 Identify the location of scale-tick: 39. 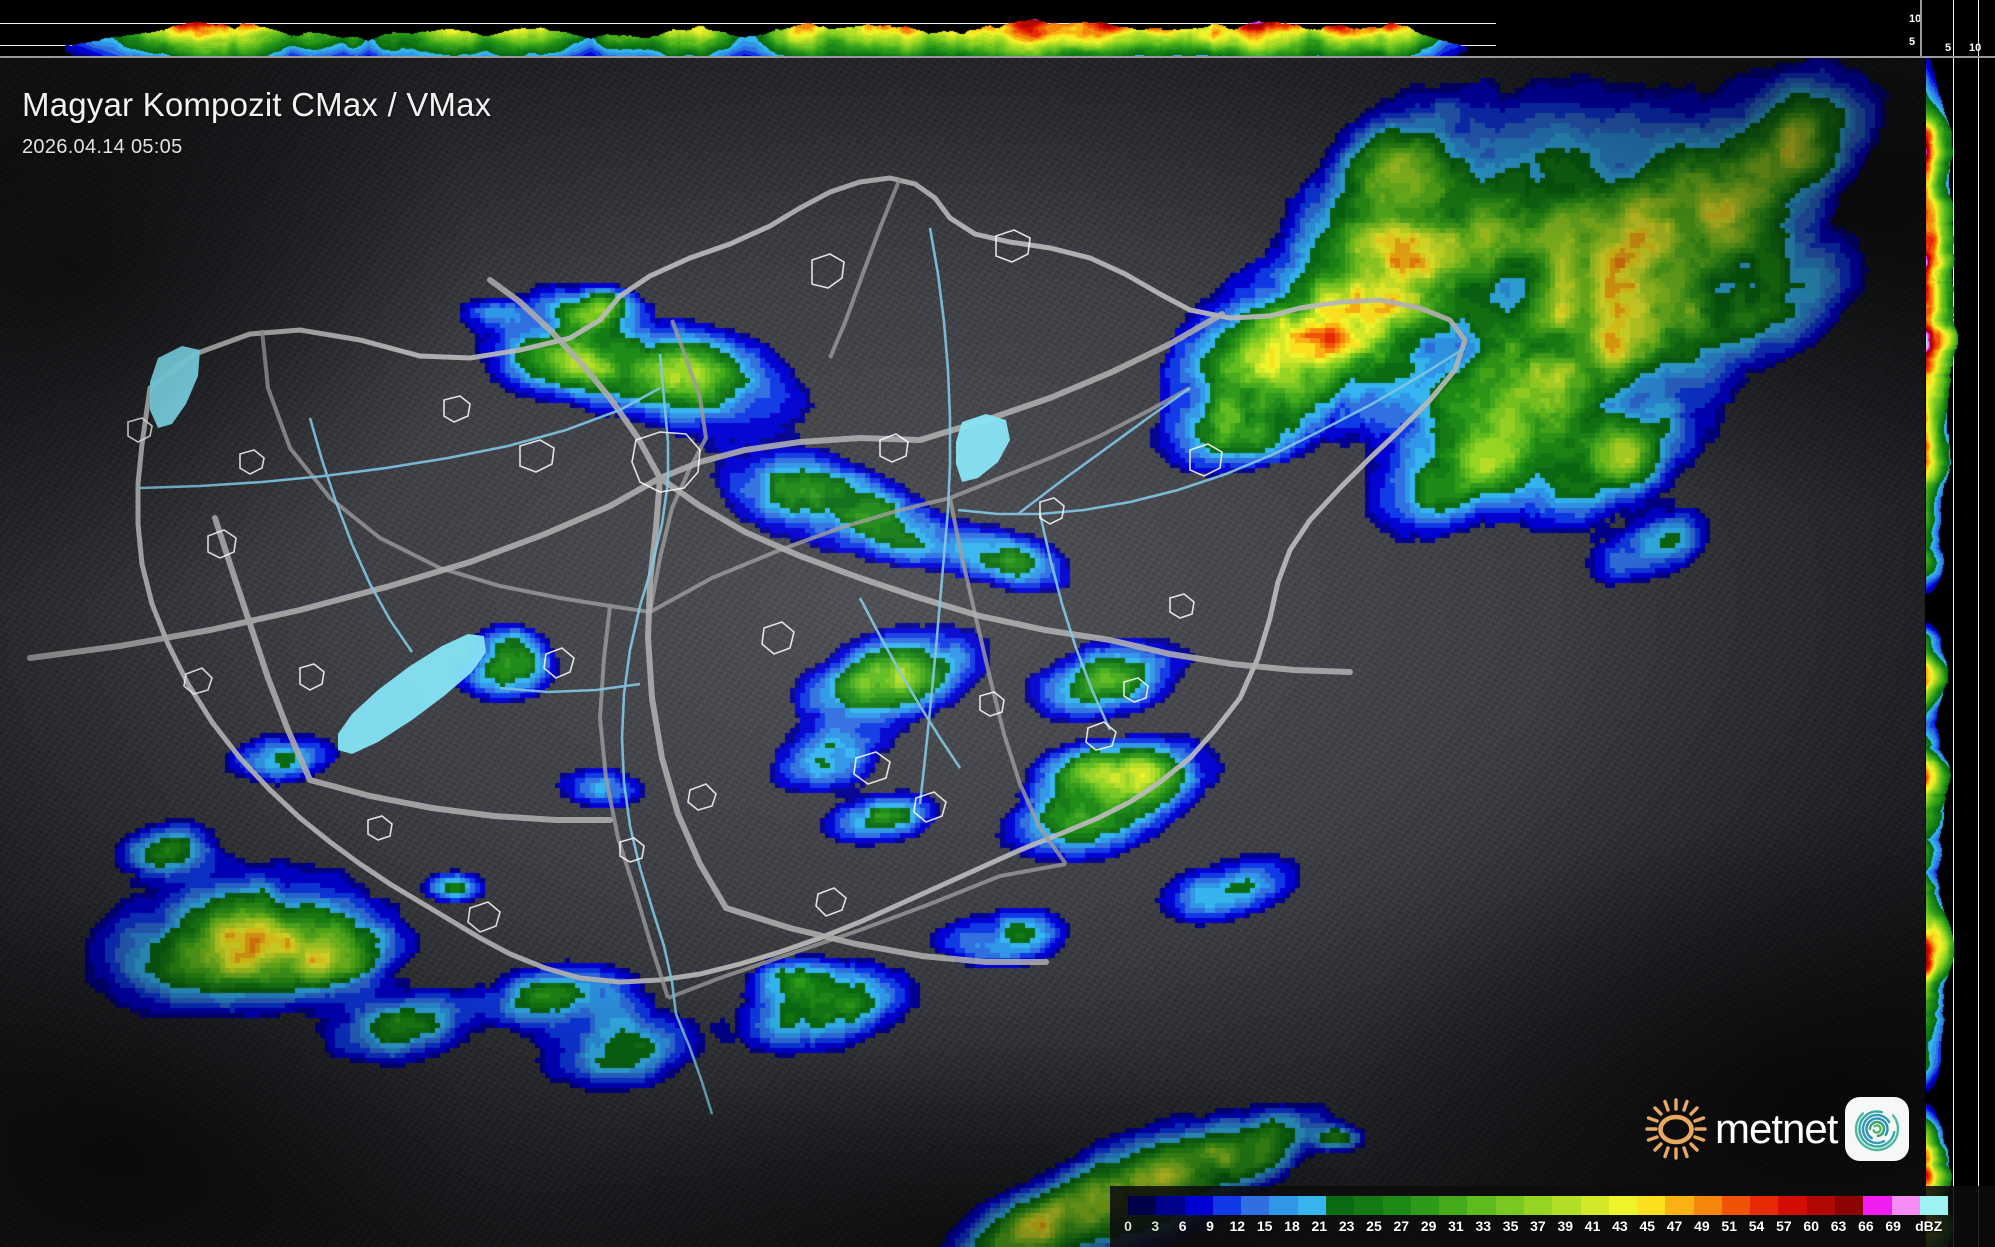
(1565, 1226).